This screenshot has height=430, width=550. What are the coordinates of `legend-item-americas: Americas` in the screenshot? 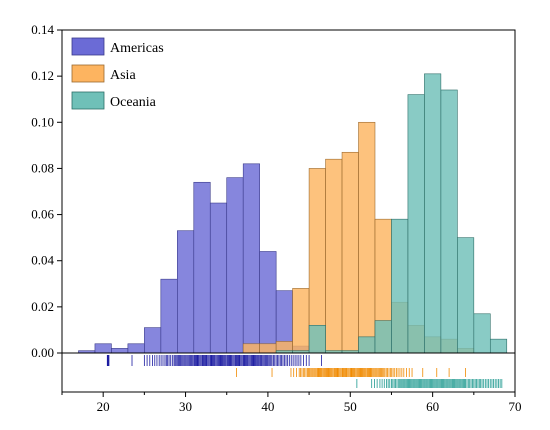 It's located at (117, 46).